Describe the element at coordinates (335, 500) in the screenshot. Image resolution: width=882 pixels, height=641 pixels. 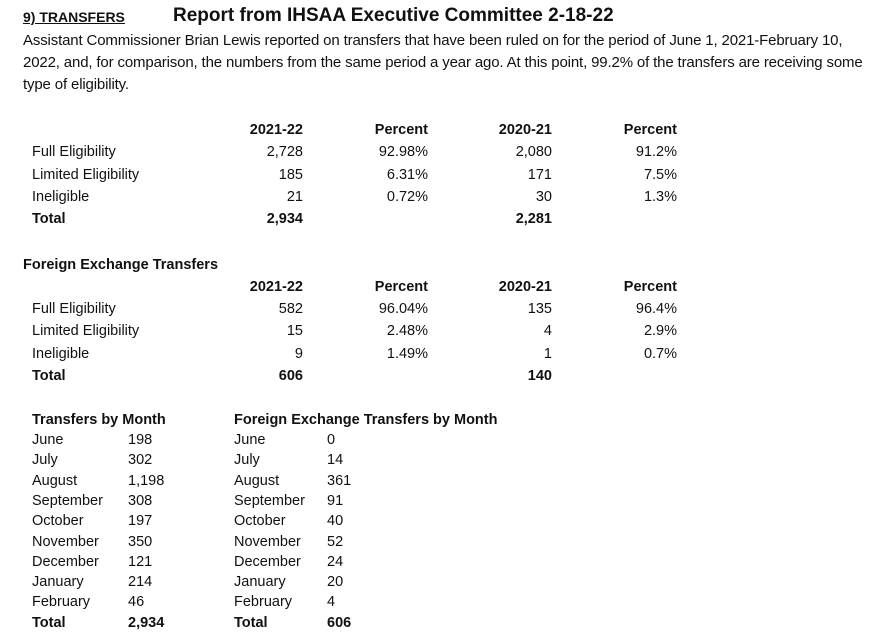
I see `month-value: 91` at that location.